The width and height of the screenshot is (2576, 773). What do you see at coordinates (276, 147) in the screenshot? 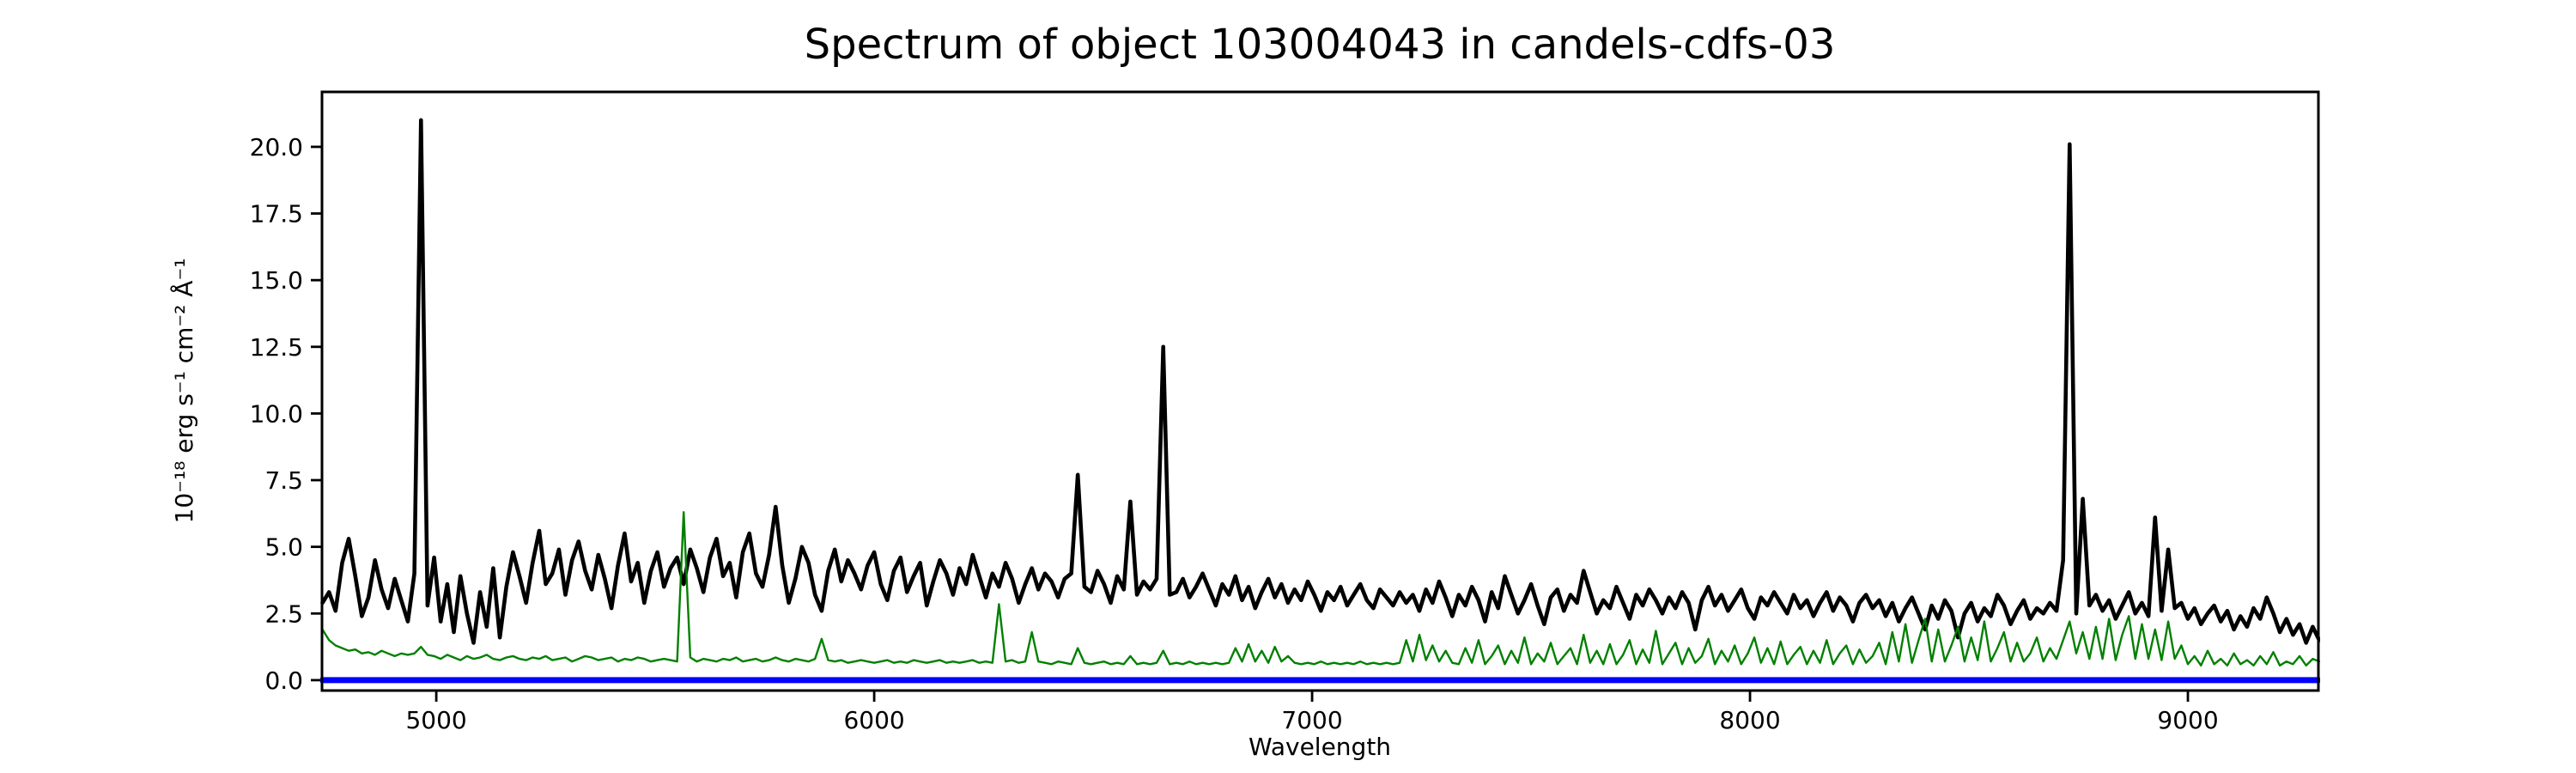
I see `y-tick-label: 20.0` at bounding box center [276, 147].